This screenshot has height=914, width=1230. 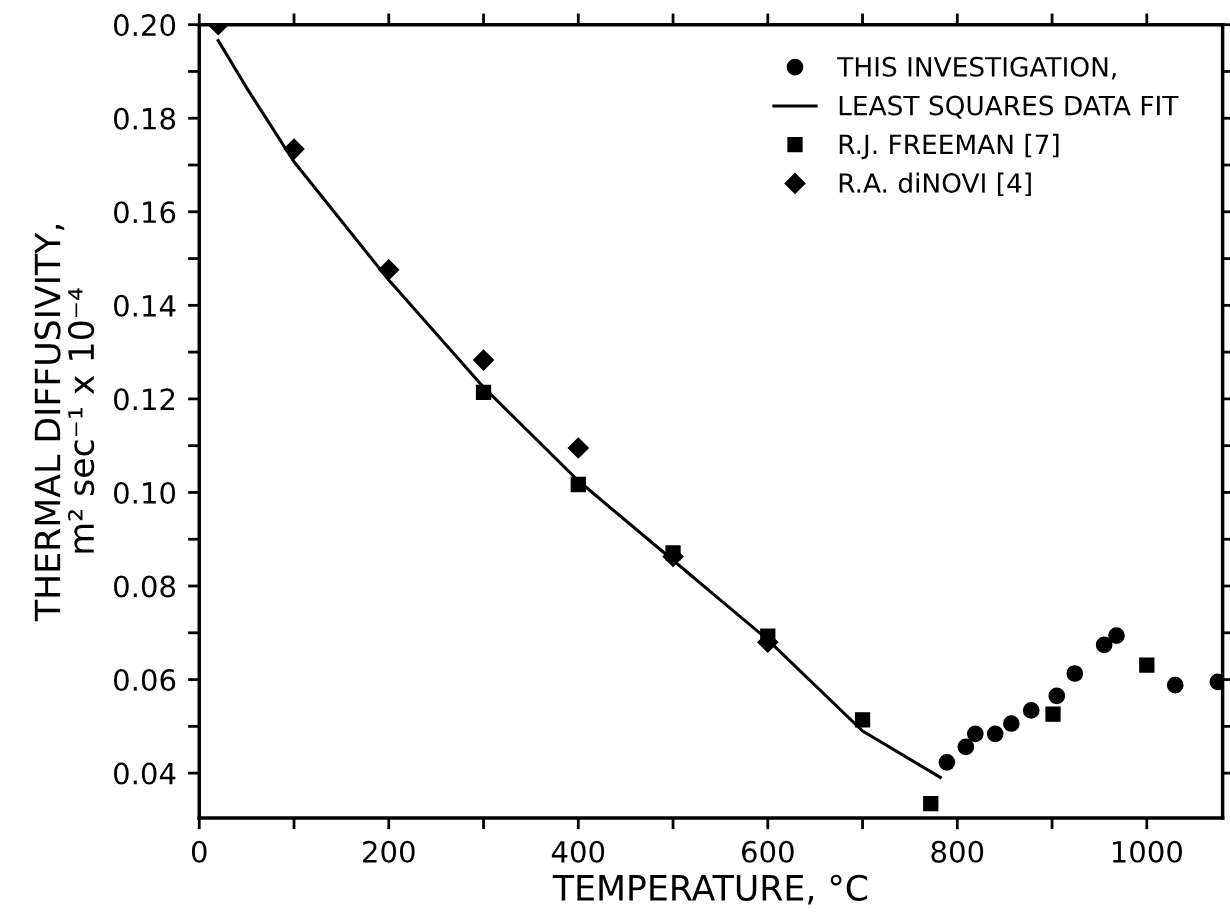 What do you see at coordinates (145, 212) in the screenshot?
I see `y-tick-label: 0.16` at bounding box center [145, 212].